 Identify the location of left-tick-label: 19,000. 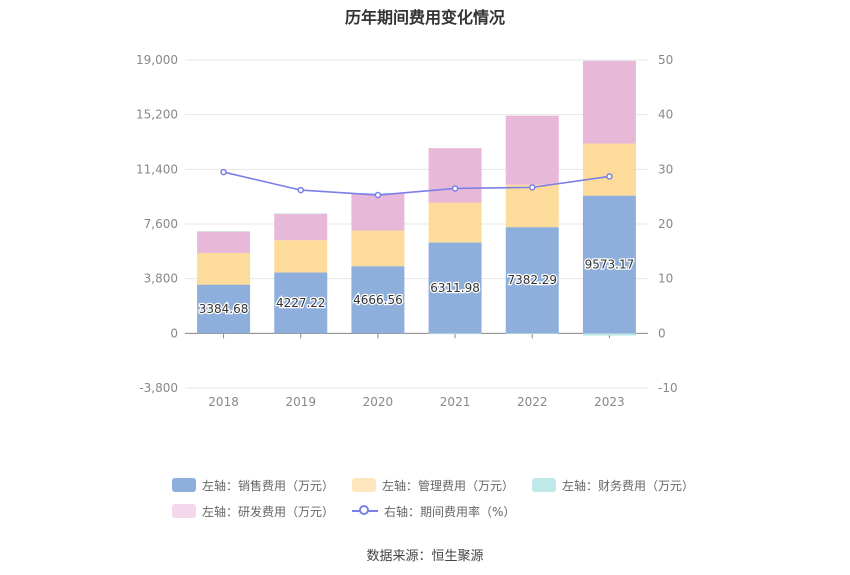
(157, 60).